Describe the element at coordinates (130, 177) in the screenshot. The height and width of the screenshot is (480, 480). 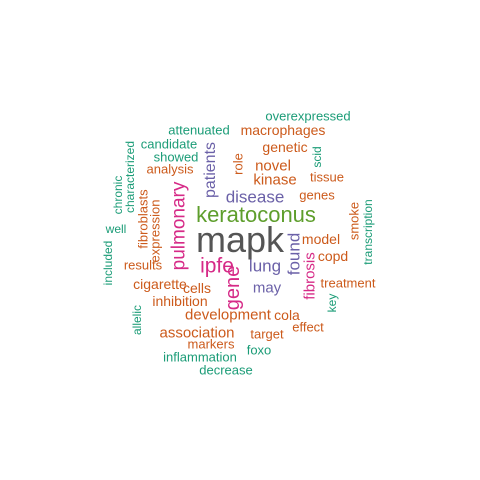
I see `word-characterized: characterized` at that location.